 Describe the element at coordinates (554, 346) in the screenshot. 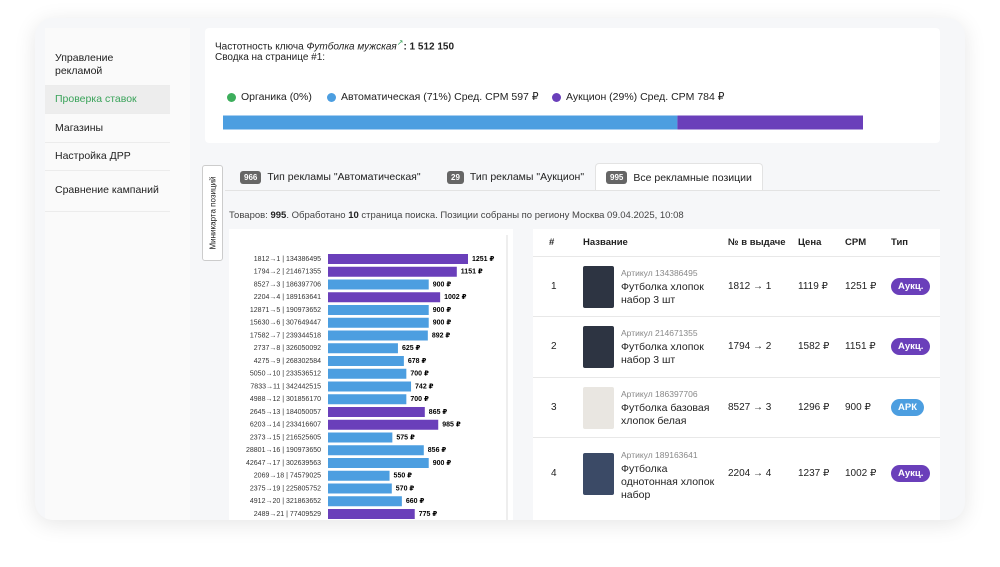

I see `rank: 2` at that location.